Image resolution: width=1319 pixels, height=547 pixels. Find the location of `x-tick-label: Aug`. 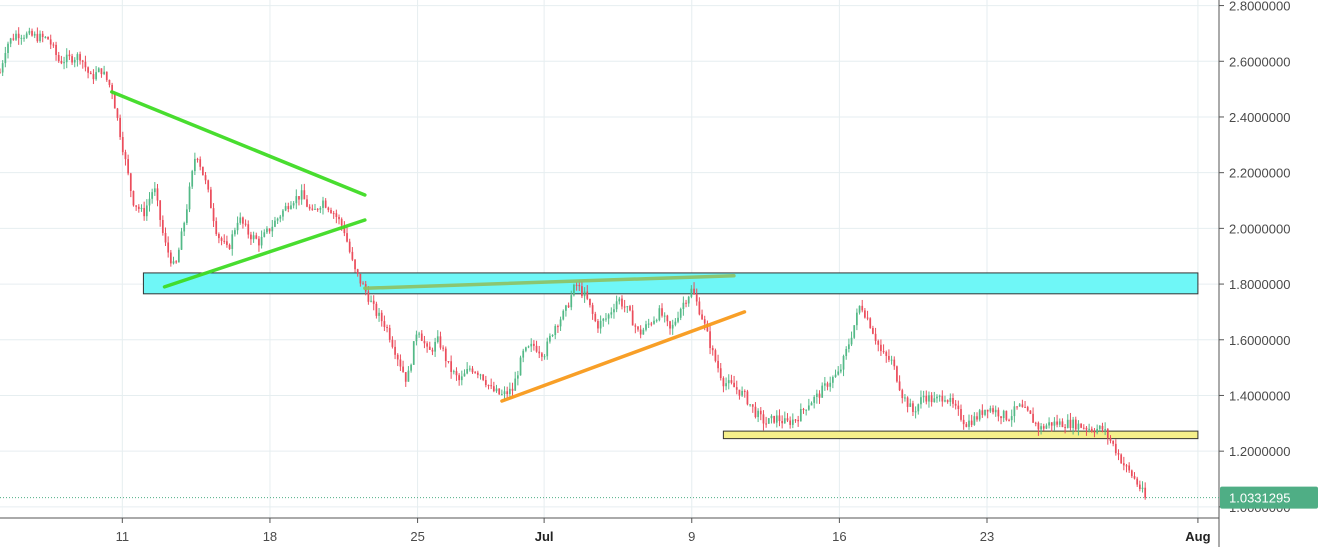

x-tick-label: Aug is located at coordinates (1197, 536).